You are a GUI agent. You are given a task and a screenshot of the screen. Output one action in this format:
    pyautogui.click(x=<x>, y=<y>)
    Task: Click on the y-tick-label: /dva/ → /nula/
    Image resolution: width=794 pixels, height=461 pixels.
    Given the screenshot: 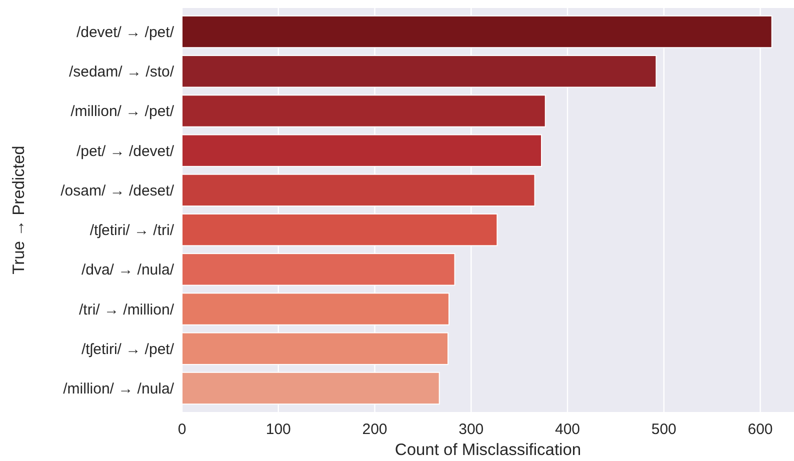 What is the action you would take?
    pyautogui.click(x=128, y=270)
    